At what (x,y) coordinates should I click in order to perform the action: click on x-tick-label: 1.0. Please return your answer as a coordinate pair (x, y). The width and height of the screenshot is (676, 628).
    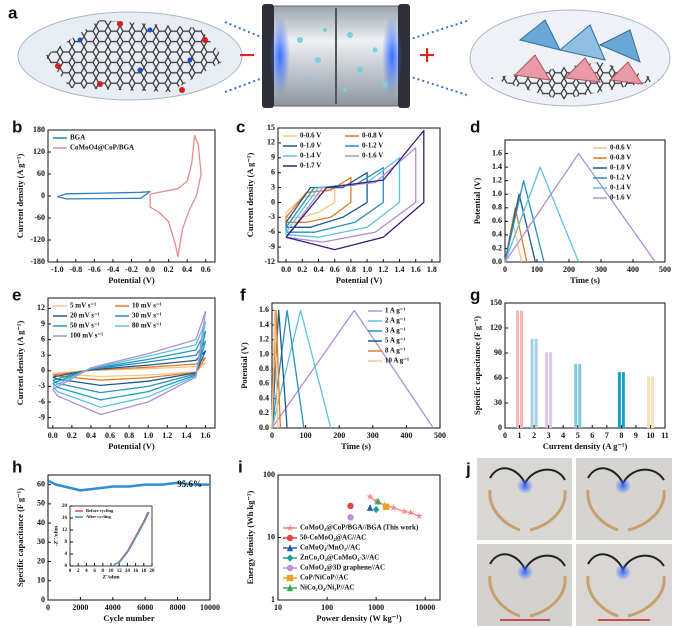
    Looking at the image, I should click on (367, 269).